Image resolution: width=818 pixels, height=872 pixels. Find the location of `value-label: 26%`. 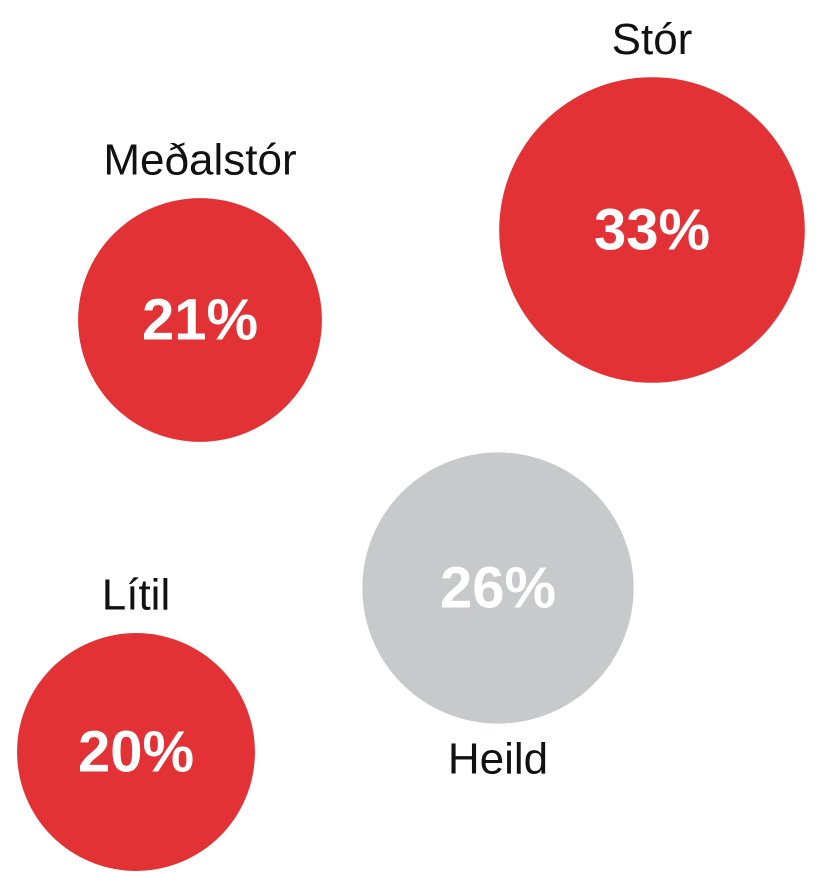

value-label: 26% is located at coordinates (498, 587).